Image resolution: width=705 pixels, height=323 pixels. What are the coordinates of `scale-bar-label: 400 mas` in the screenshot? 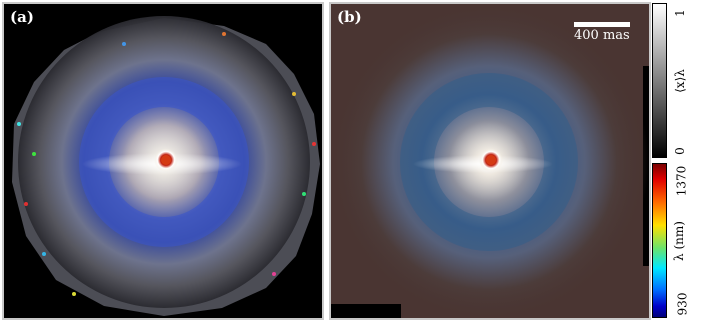 It's located at (602, 35).